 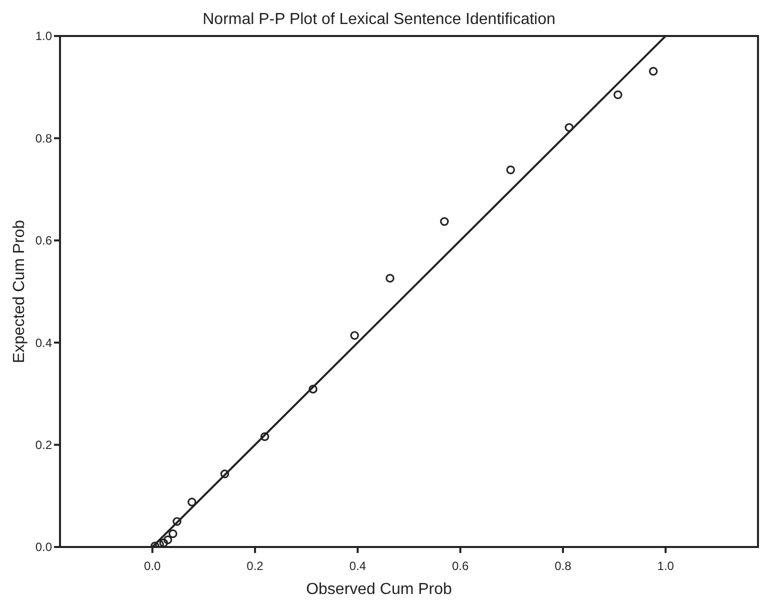 What do you see at coordinates (460, 566) in the screenshot?
I see `x-tick-label: 0.6` at bounding box center [460, 566].